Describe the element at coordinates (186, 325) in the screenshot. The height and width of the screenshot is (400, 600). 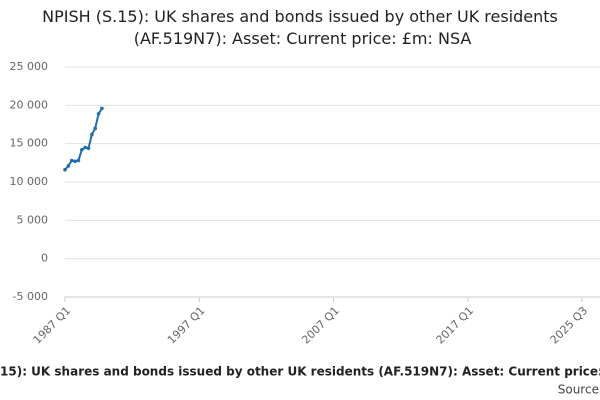
I see `x-tick-label: 1997 Q1` at that location.